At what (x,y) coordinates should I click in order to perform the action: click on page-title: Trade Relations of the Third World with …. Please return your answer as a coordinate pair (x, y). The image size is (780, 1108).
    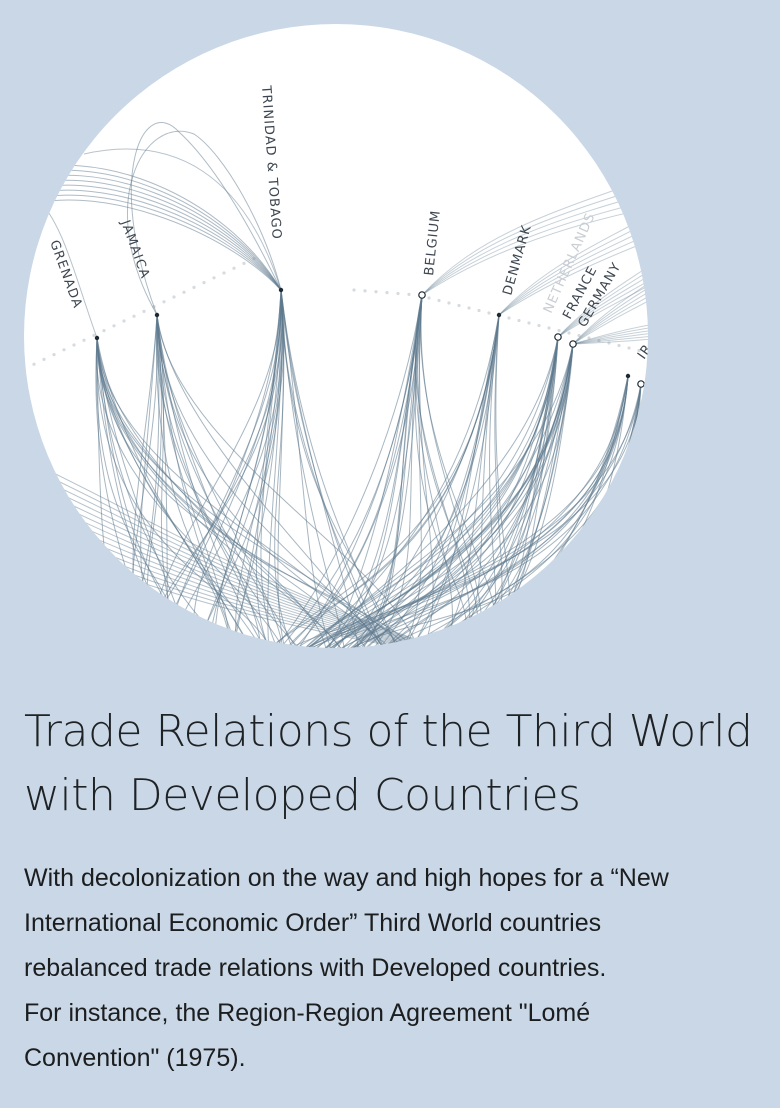
    Looking at the image, I should click on (388, 763).